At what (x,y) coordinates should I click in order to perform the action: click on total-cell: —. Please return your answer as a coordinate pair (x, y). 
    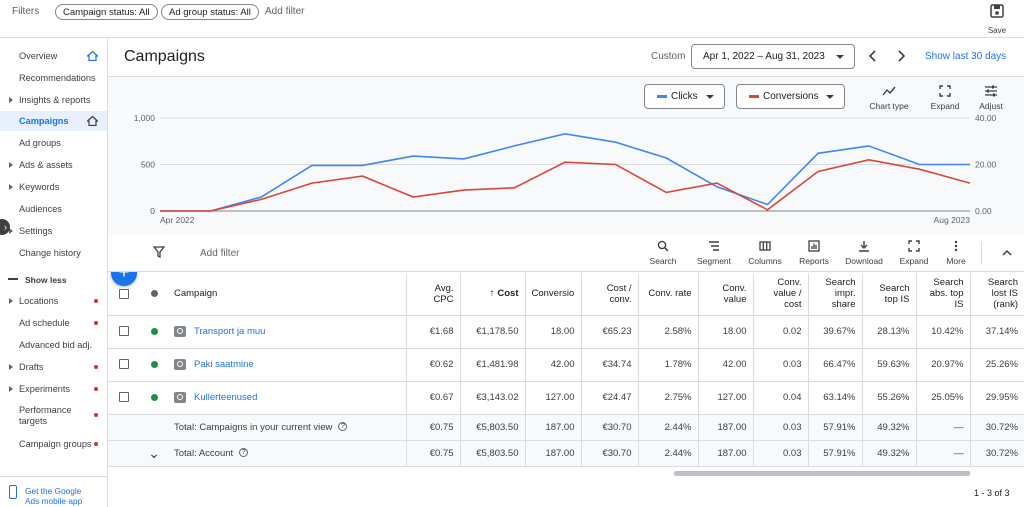
    Looking at the image, I should click on (942, 427).